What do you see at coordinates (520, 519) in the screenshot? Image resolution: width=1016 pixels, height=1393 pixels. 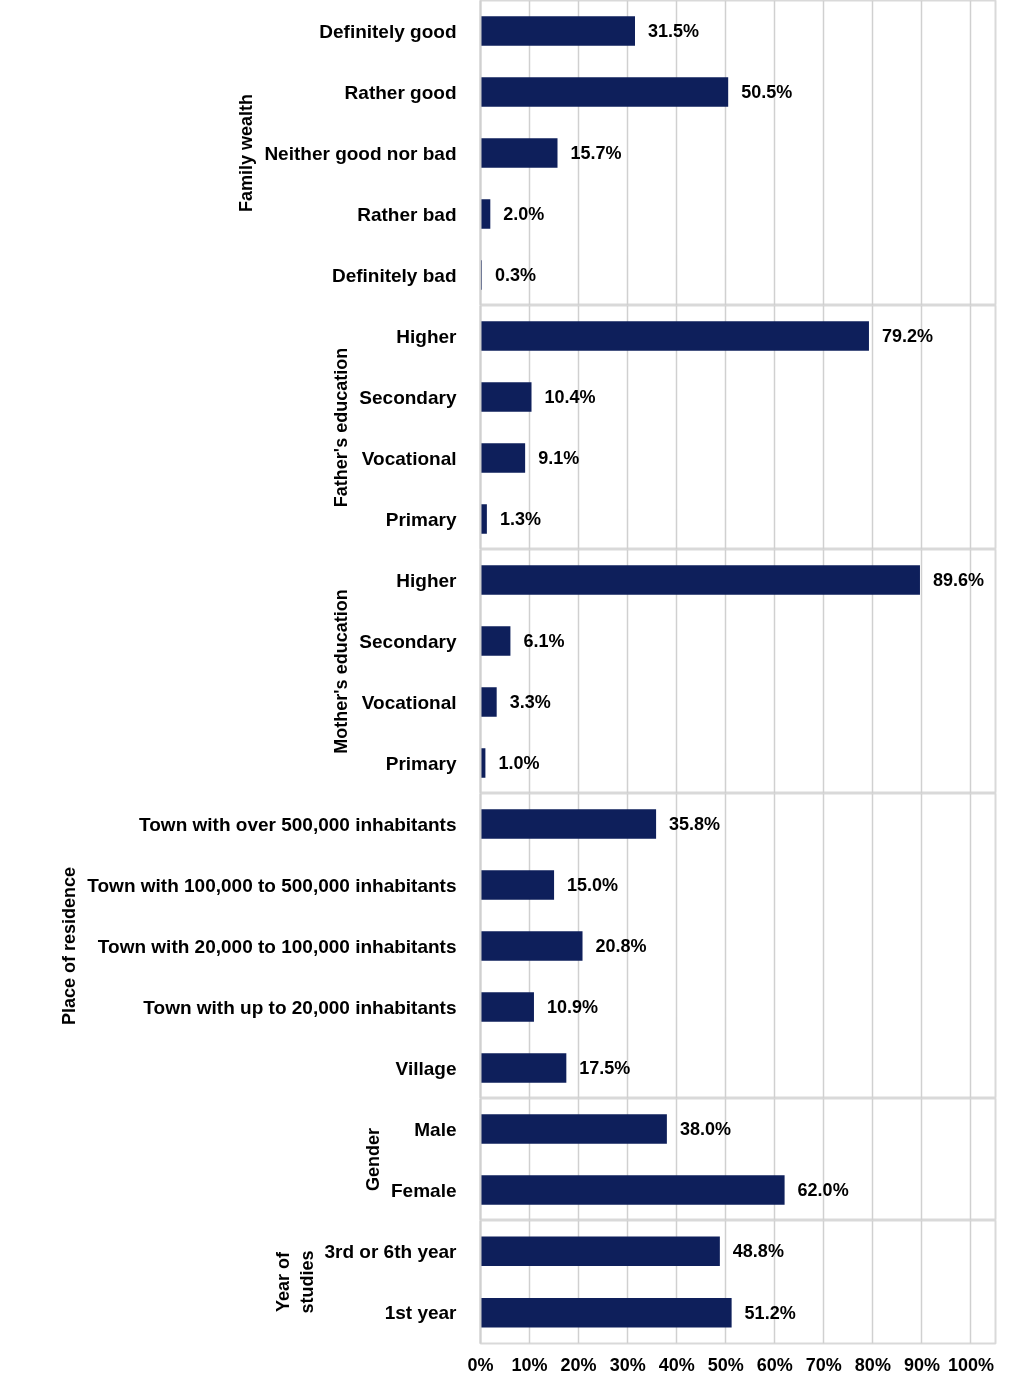 I see `data-label: 1.3%` at bounding box center [520, 519].